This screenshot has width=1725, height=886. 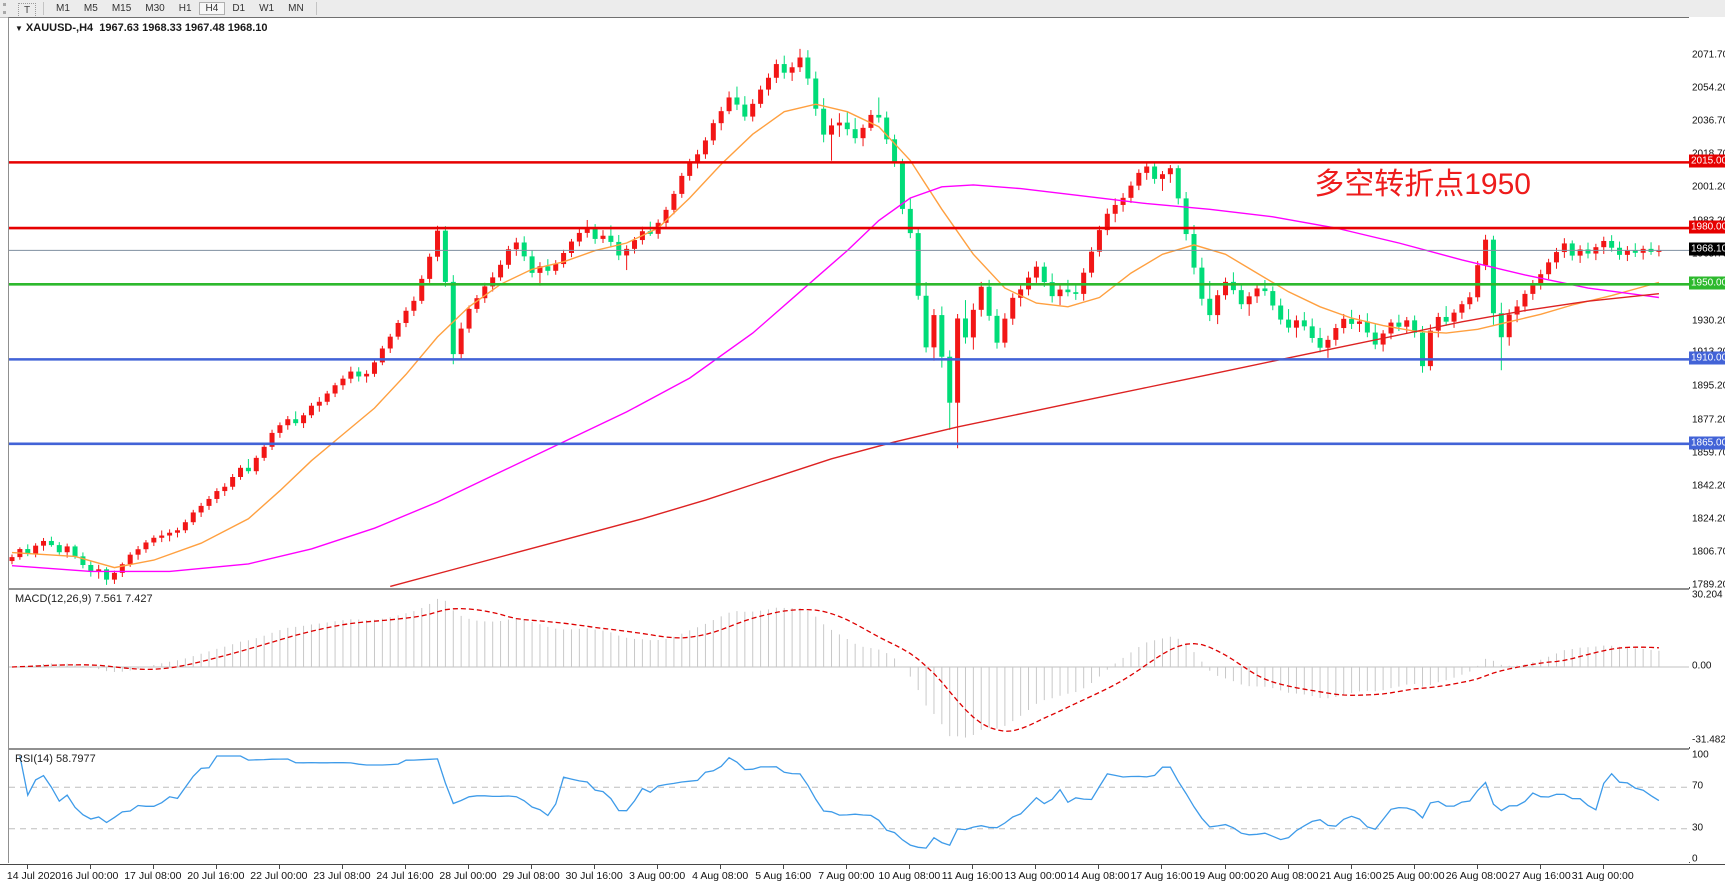 What do you see at coordinates (1707, 807) in the screenshot?
I see `rsi-axis: 100 70 30 0` at bounding box center [1707, 807].